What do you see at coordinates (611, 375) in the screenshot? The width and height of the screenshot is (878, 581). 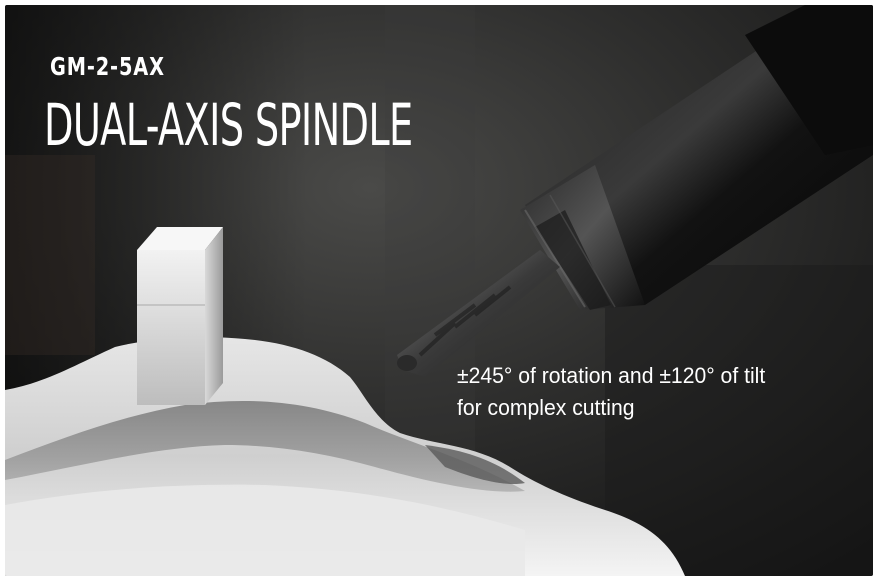 I see `caption-line-1: ±245° of rotation and ±120° of tilt` at bounding box center [611, 375].